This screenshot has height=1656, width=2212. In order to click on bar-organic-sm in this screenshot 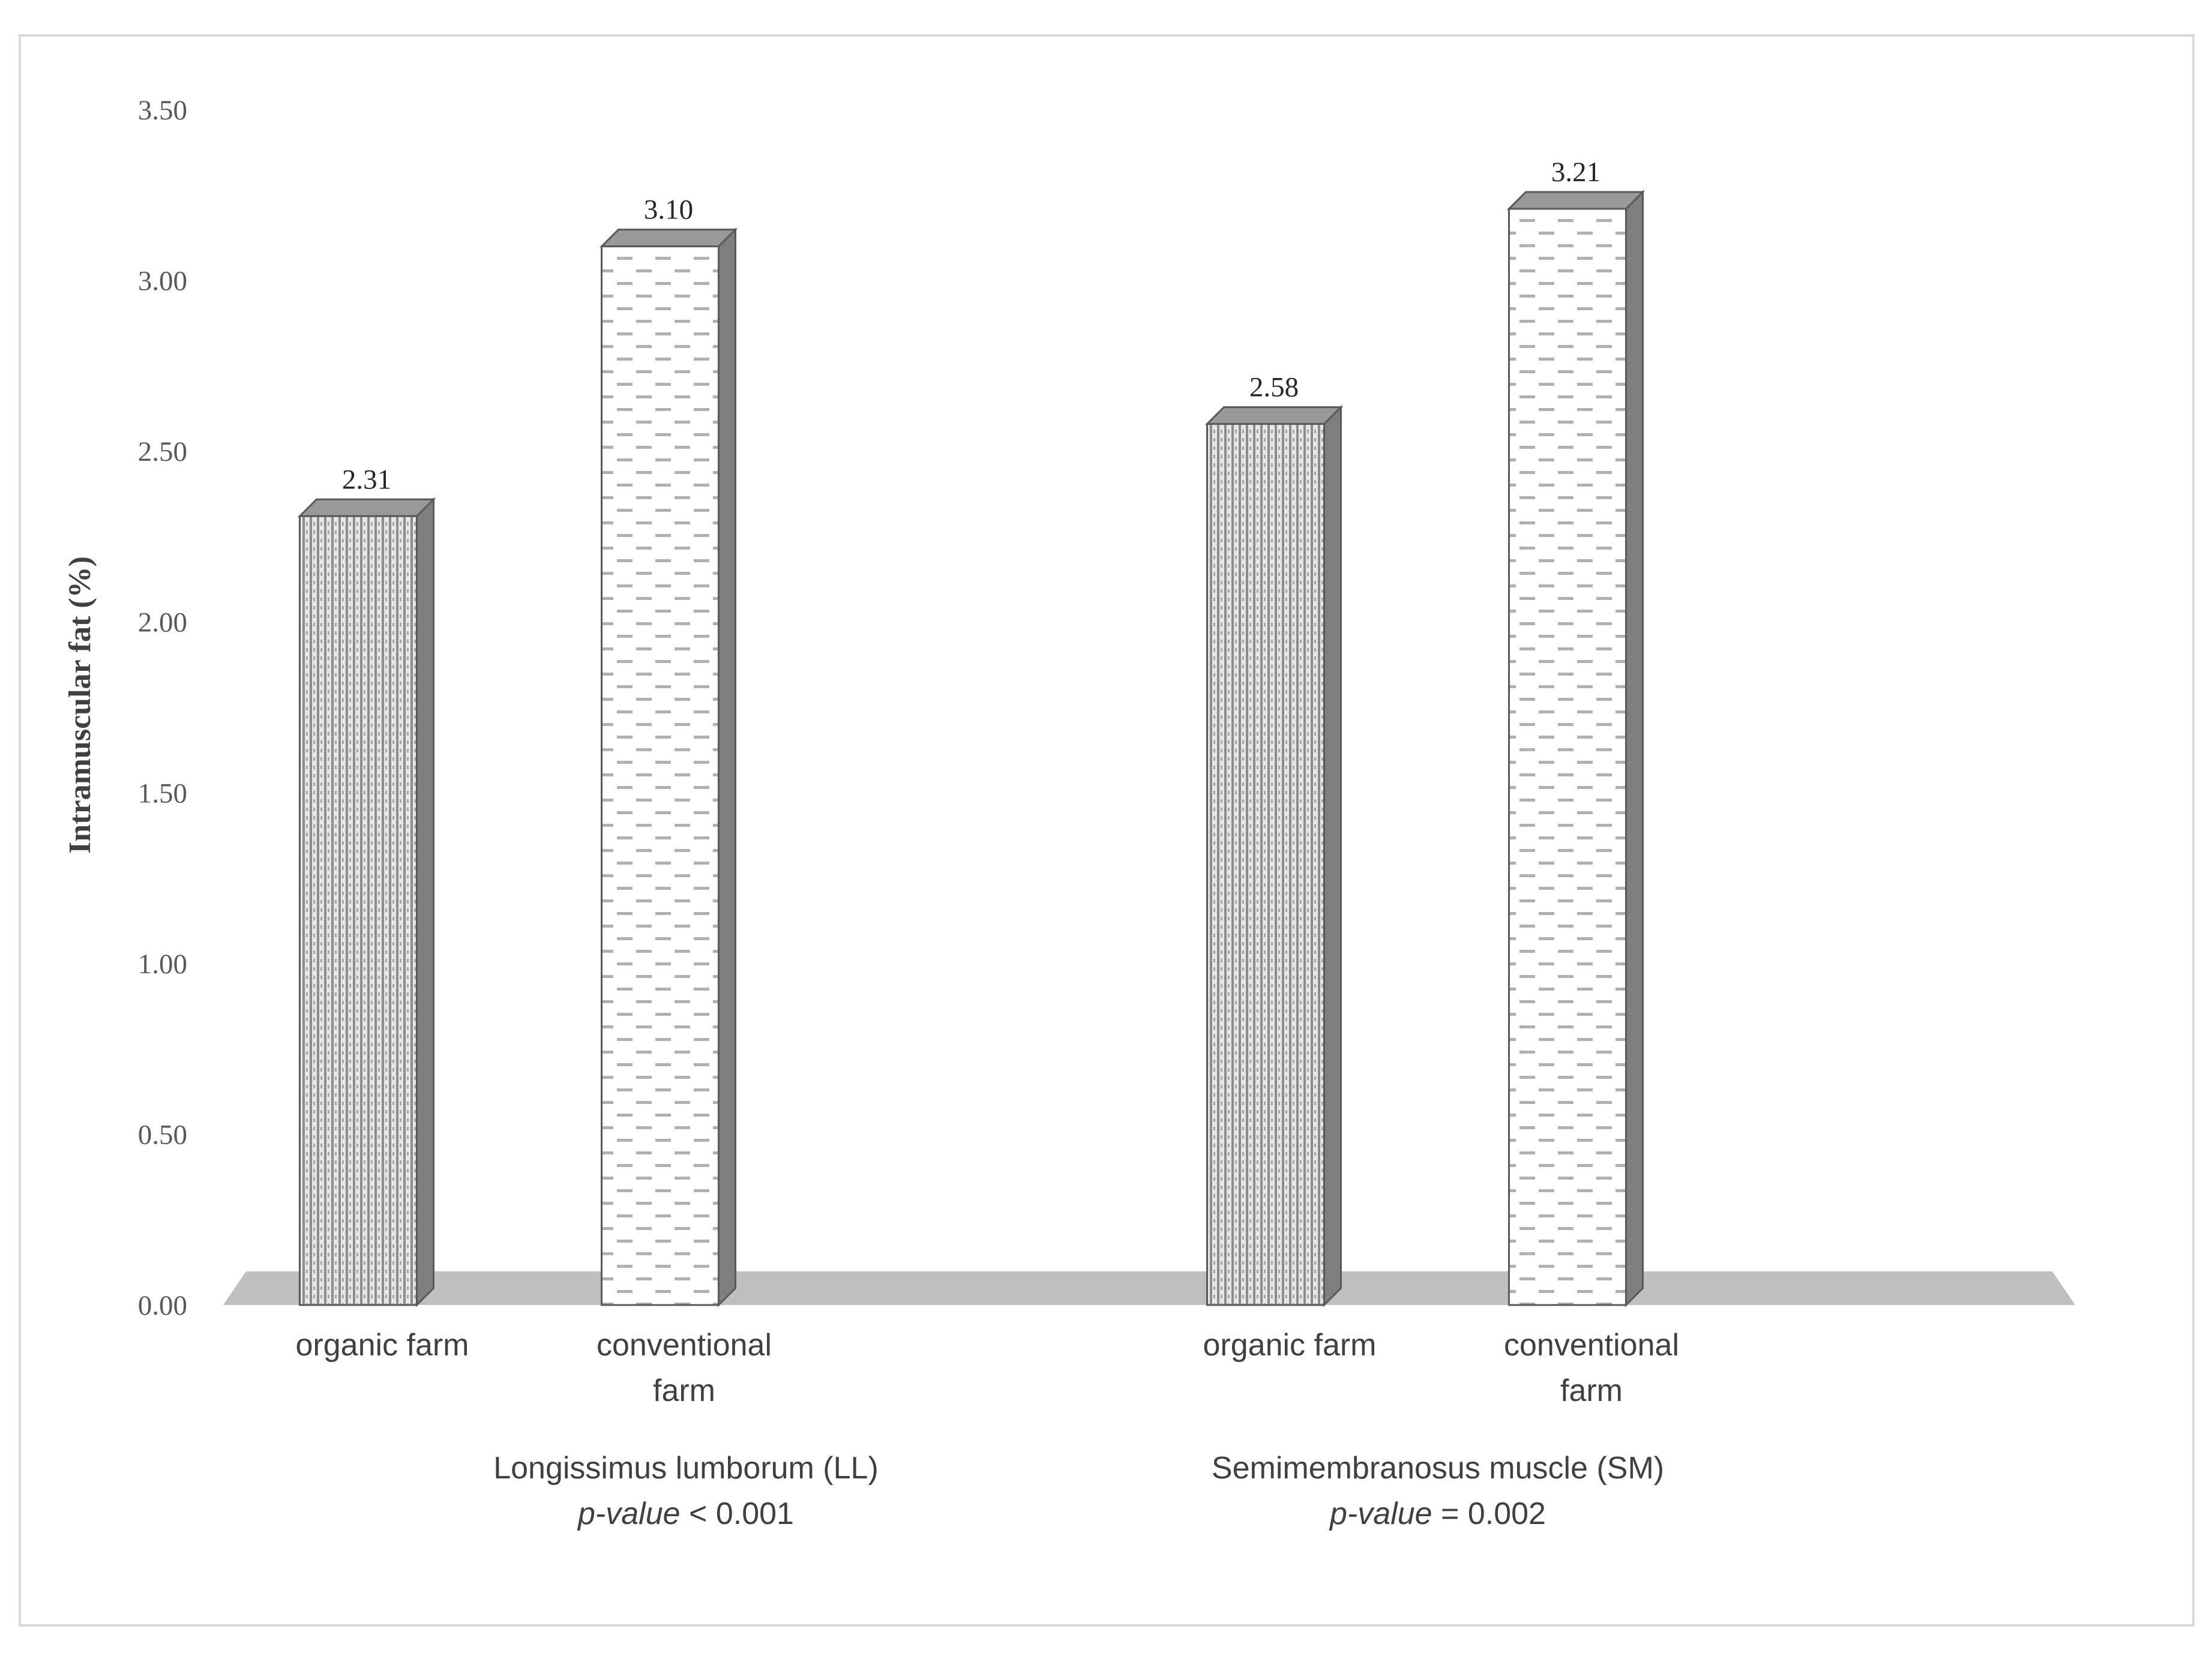, I will do `click(1274, 856)`.